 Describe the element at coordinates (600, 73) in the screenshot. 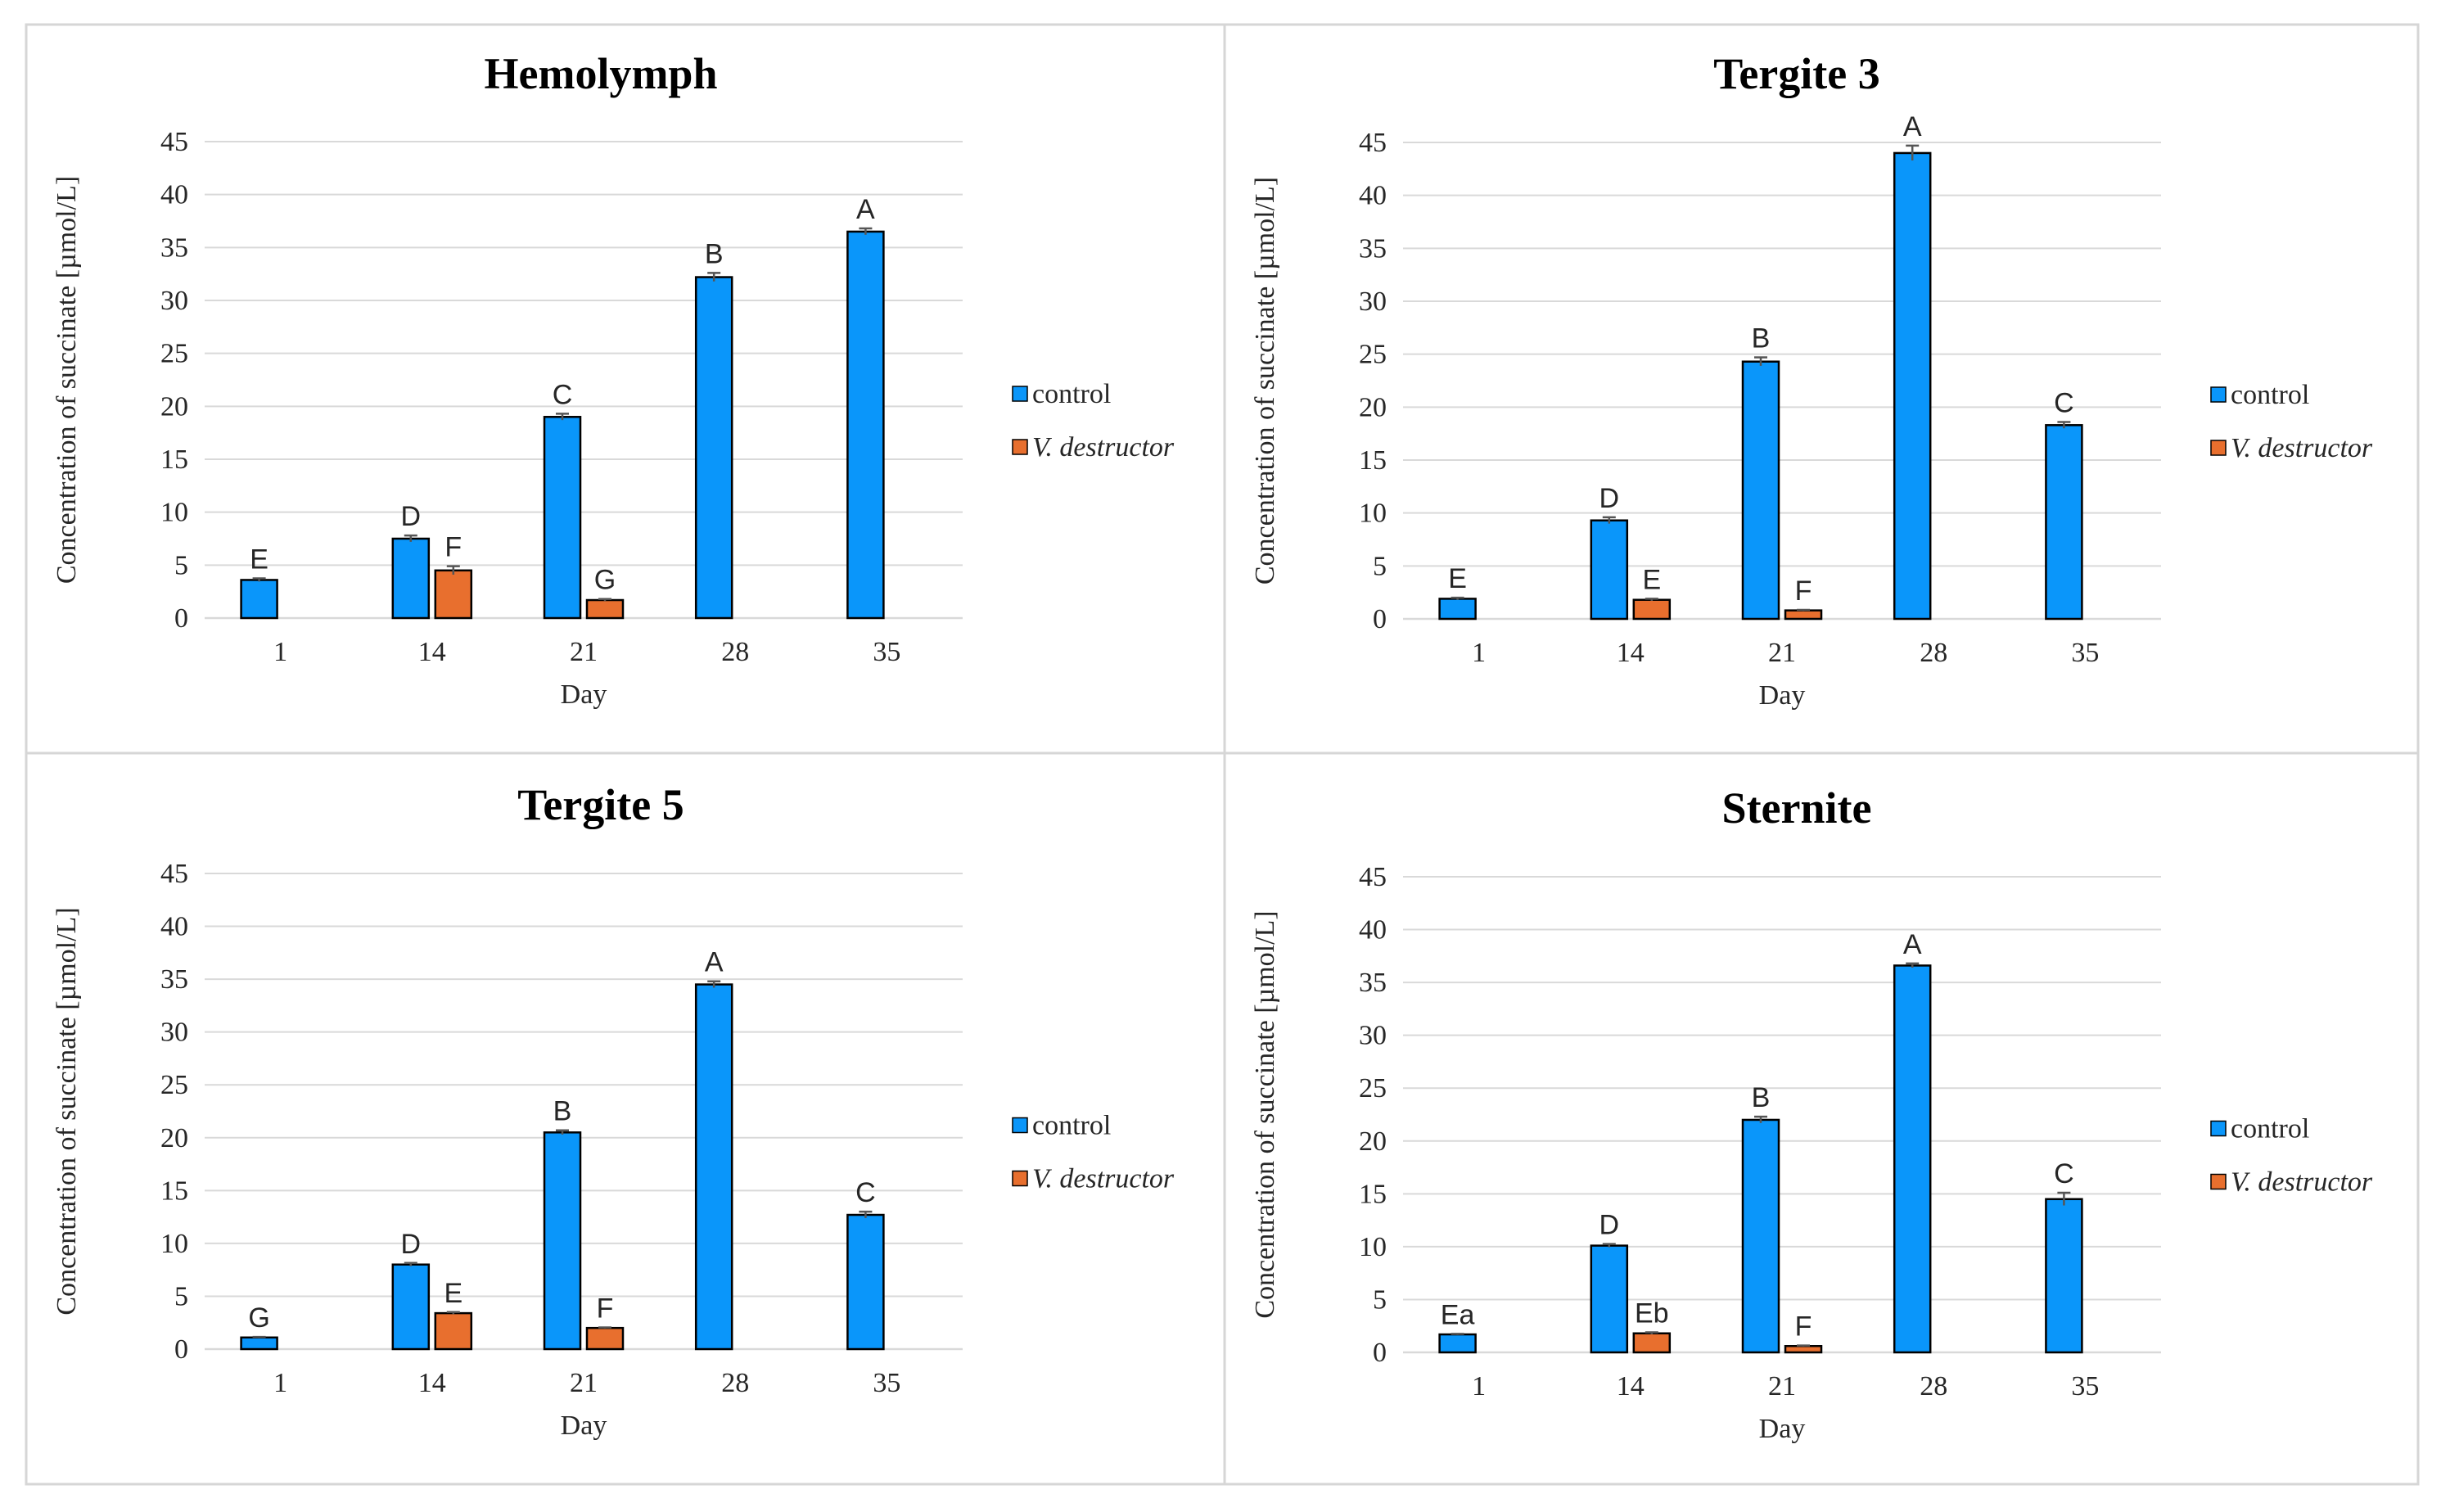

I see `chart-title: Hemolymph` at that location.